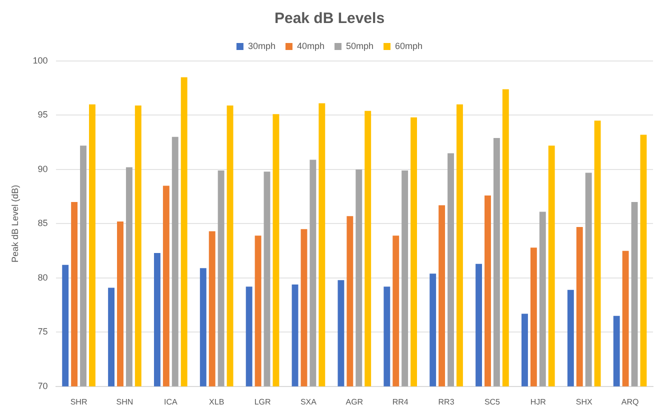 Image resolution: width=663 pixels, height=414 pixels. Describe the element at coordinates (400, 401) in the screenshot. I see `x-tick-label: RR4` at that location.